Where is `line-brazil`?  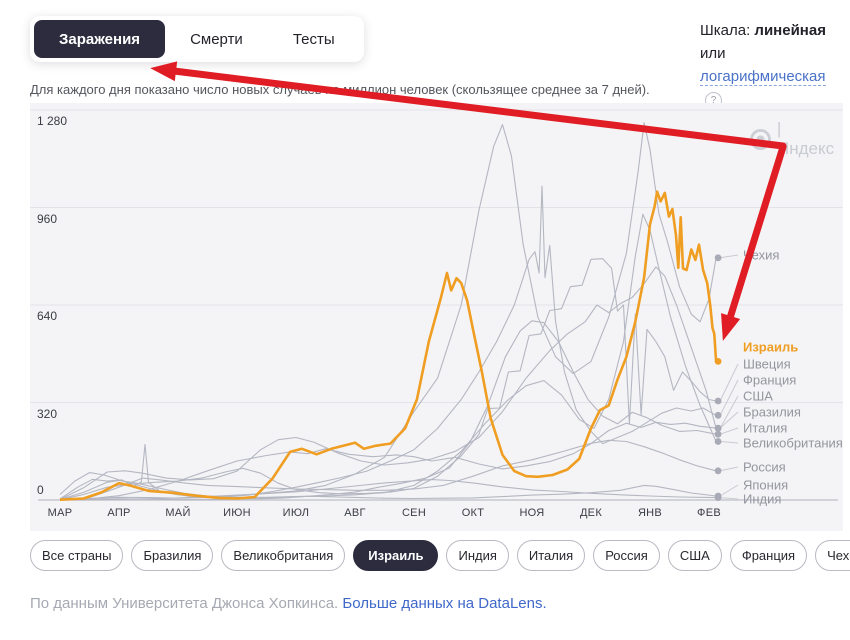 line-brazil is located at coordinates (388, 461).